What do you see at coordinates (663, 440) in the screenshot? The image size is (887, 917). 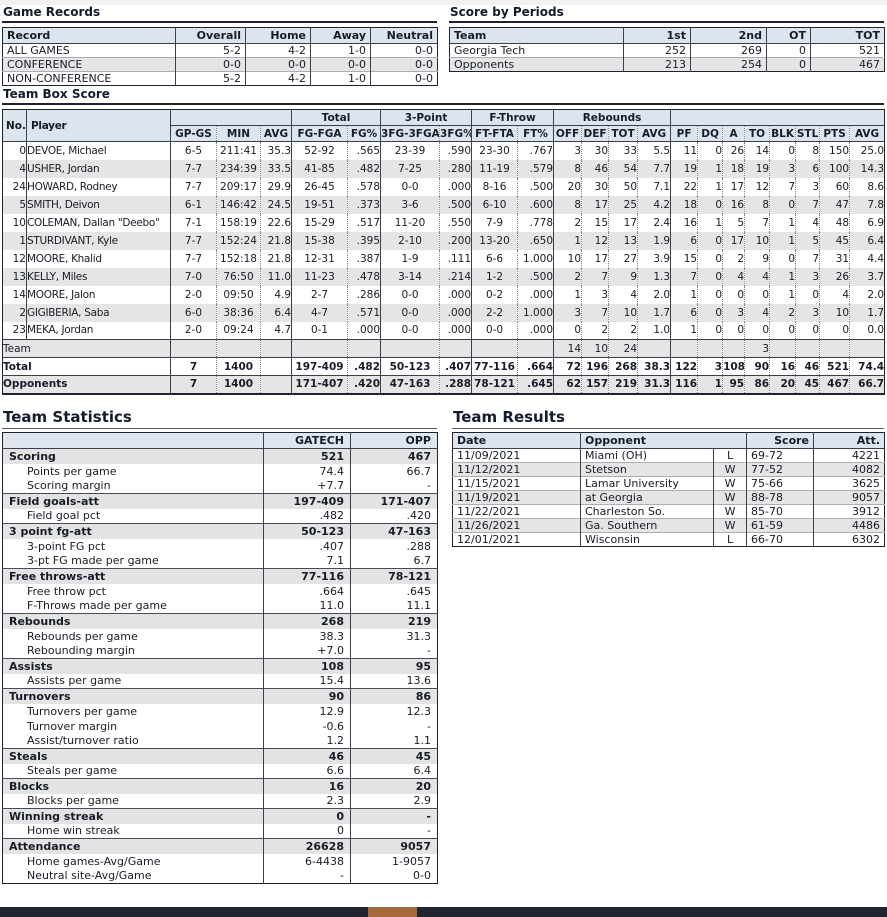 I see `col-header-opponent: Opponent` at bounding box center [663, 440].